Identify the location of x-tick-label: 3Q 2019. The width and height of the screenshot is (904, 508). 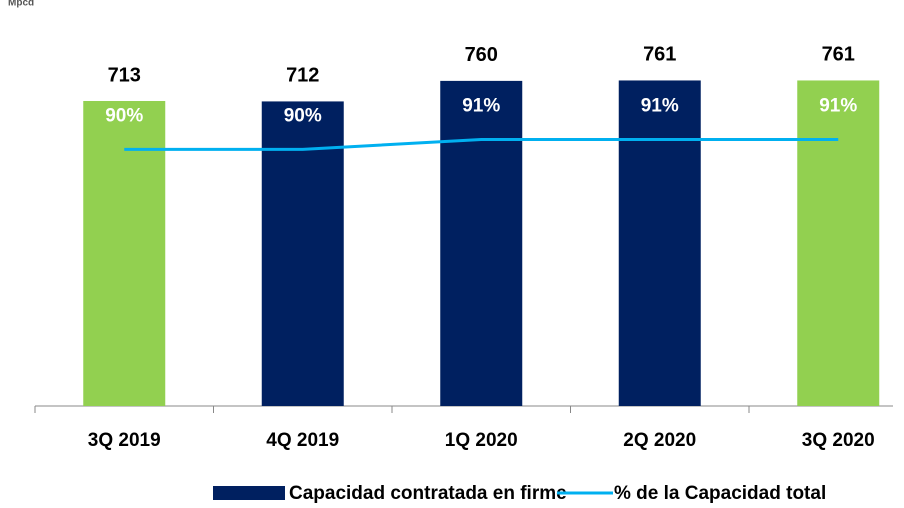
(124, 440).